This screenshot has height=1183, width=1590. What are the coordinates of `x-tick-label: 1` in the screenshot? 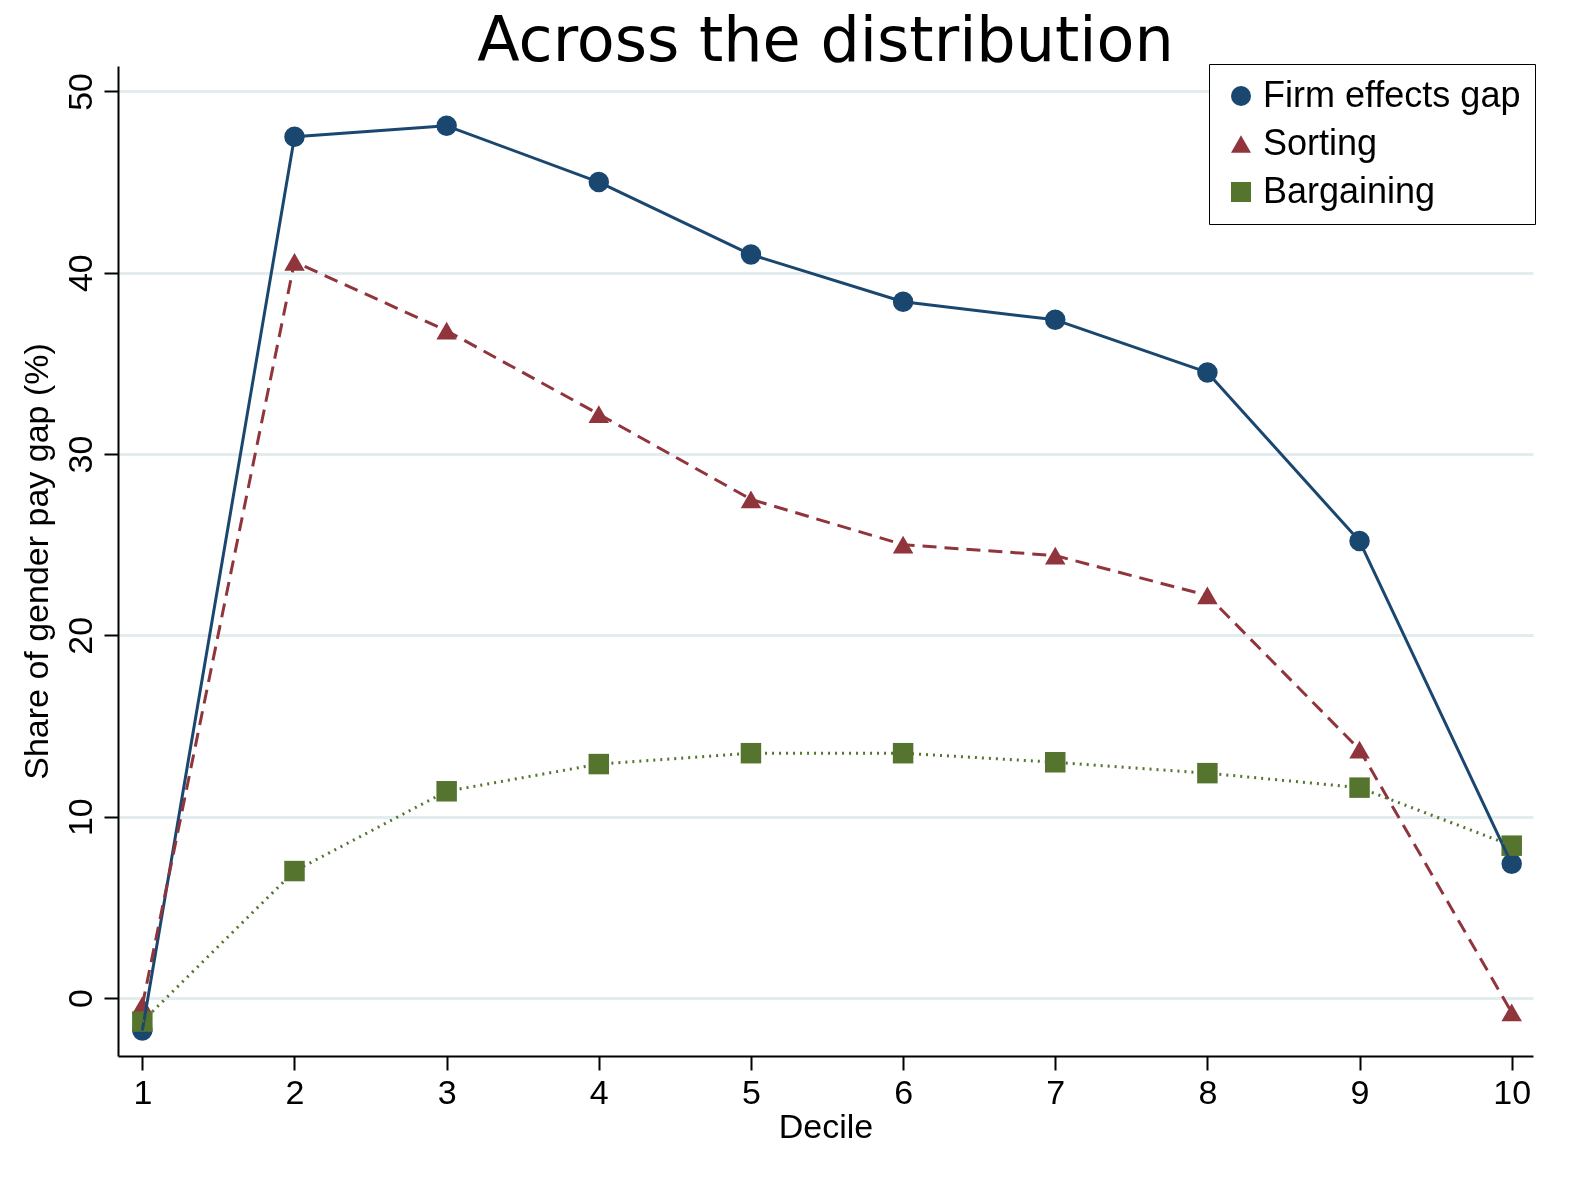 It's located at (143, 1091).